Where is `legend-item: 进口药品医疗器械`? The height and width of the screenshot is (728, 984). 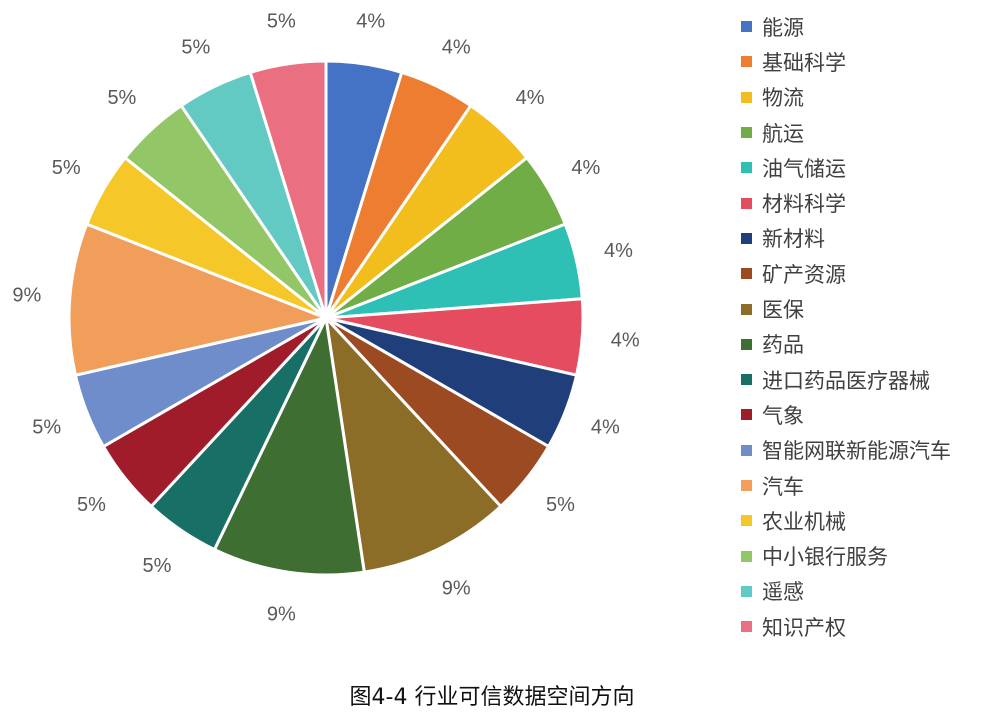
legend-item: 进口药品医疗器械 is located at coordinates (846, 379).